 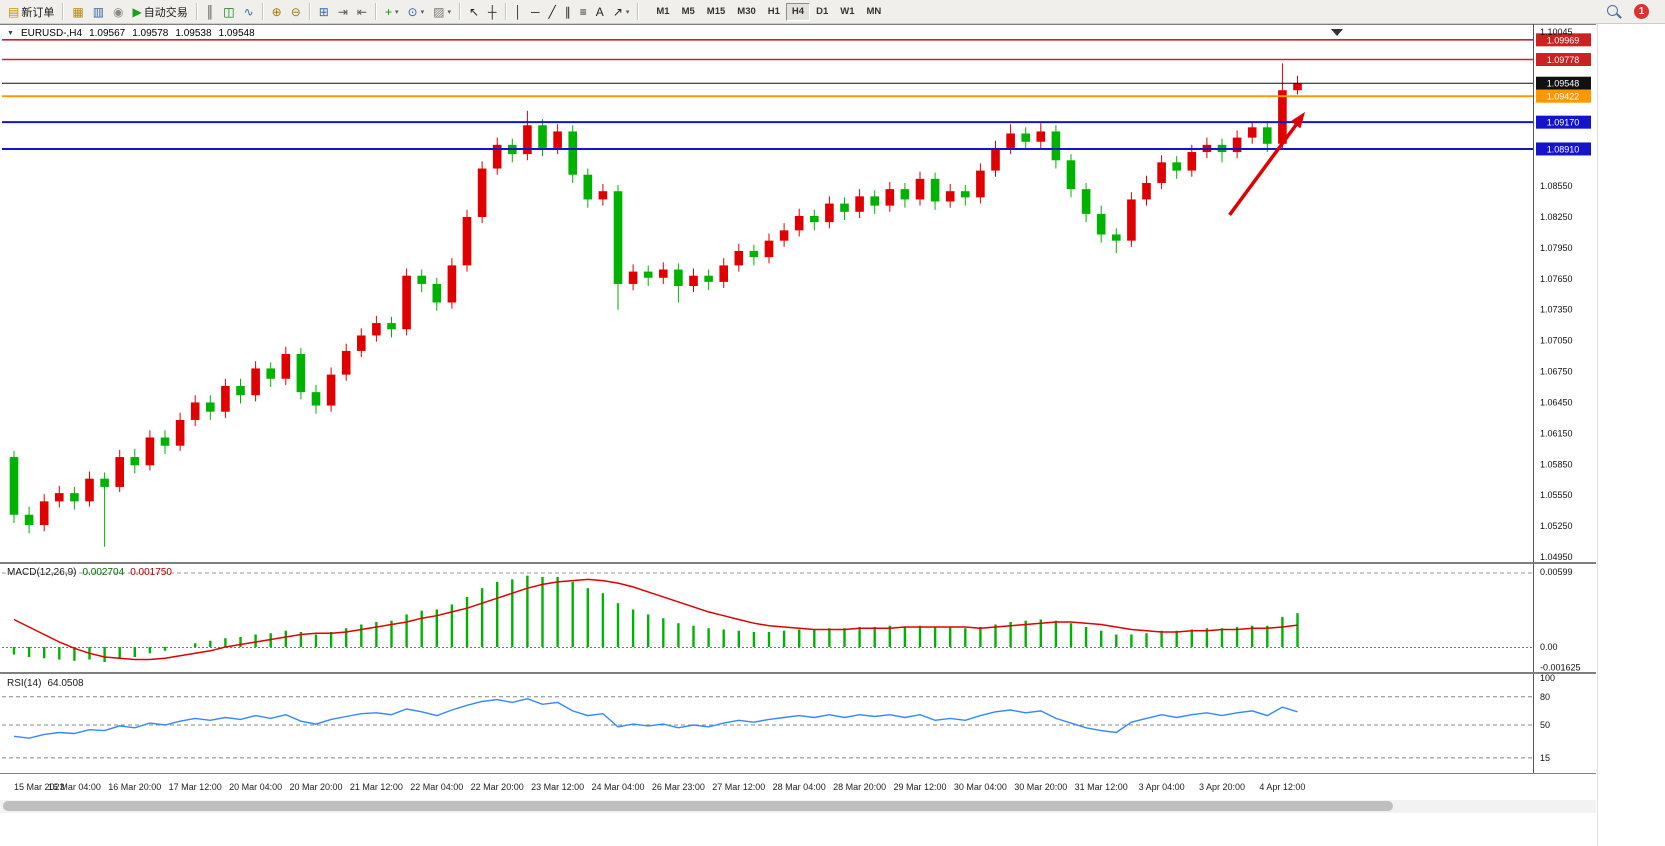 I want to click on svg-text: 3 Apr 20:00, so click(x=1222, y=787).